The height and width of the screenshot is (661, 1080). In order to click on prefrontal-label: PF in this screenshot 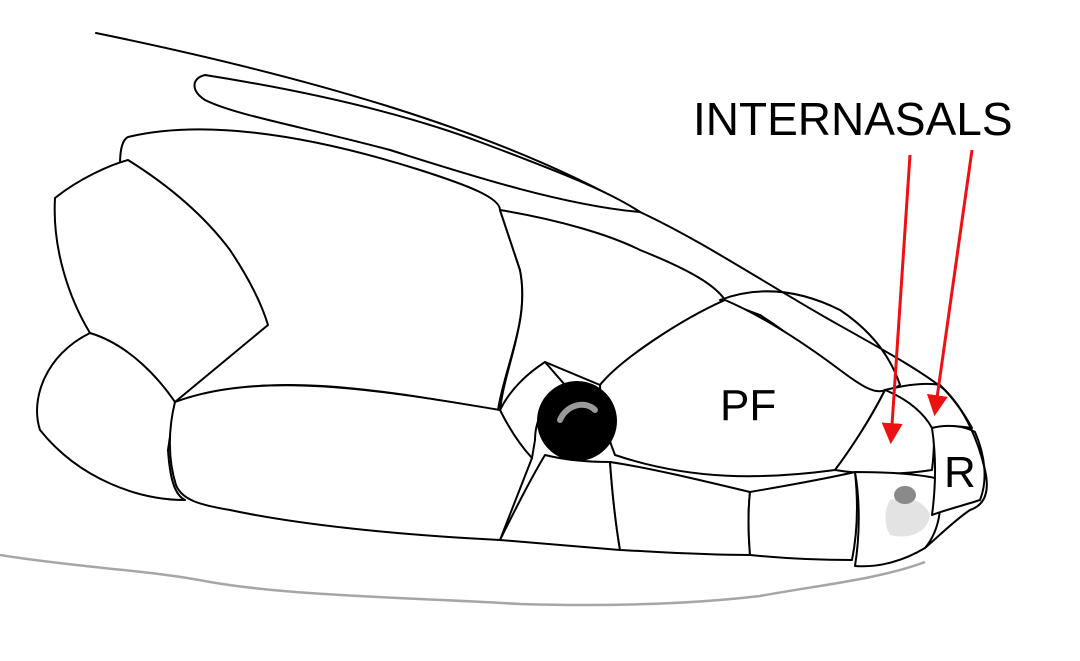, I will do `click(748, 405)`.